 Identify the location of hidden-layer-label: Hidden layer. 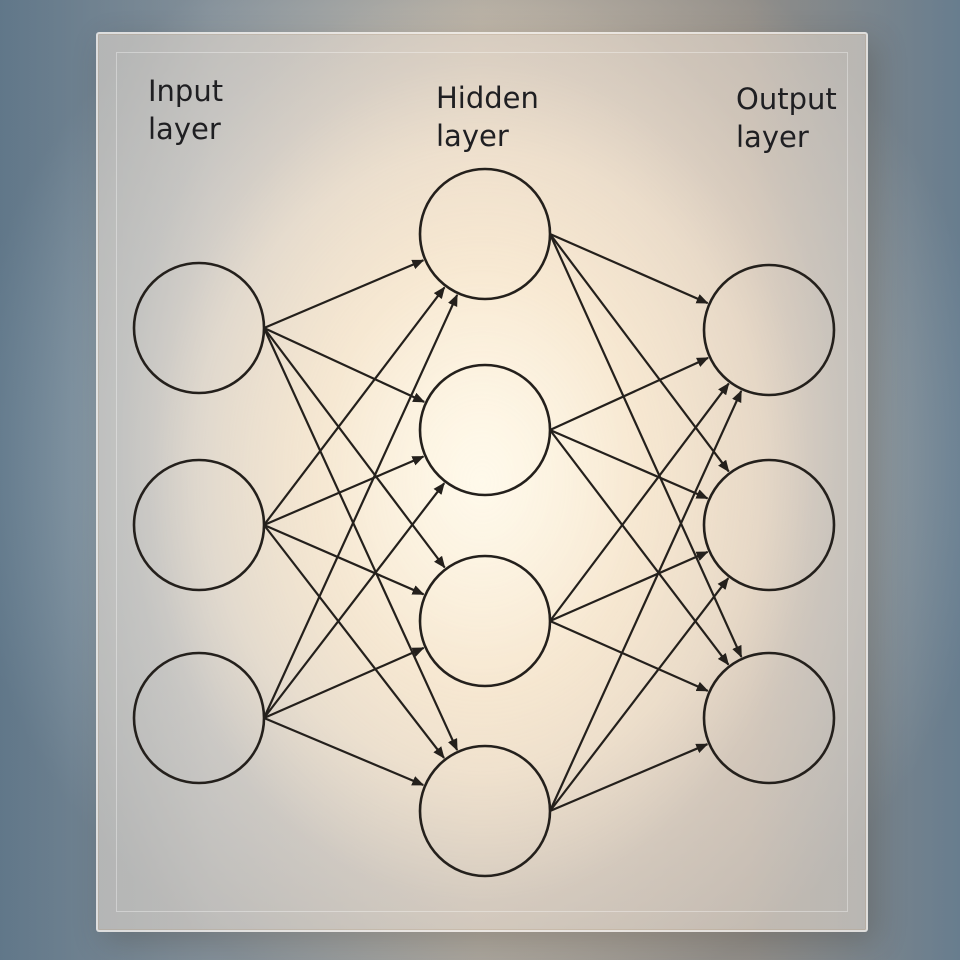
(487, 117).